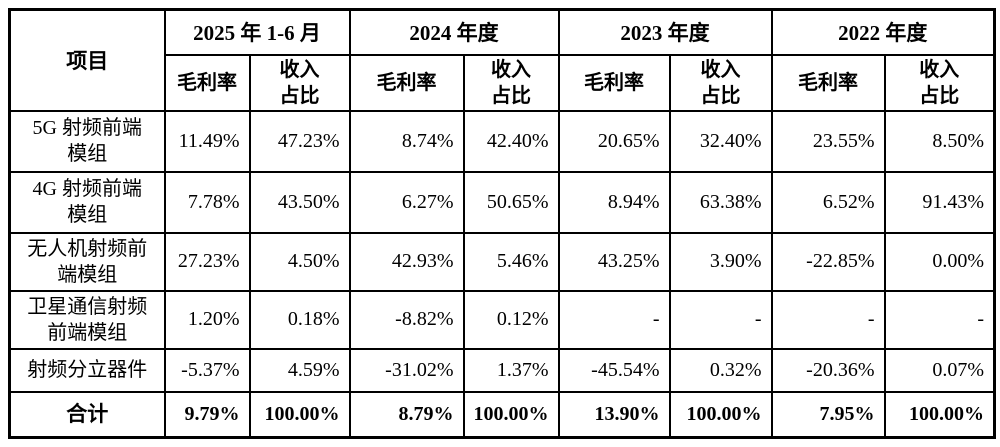 This screenshot has width=1000, height=447. Describe the element at coordinates (614, 414) in the screenshot. I see `total-cell-value: 13.90%` at that location.